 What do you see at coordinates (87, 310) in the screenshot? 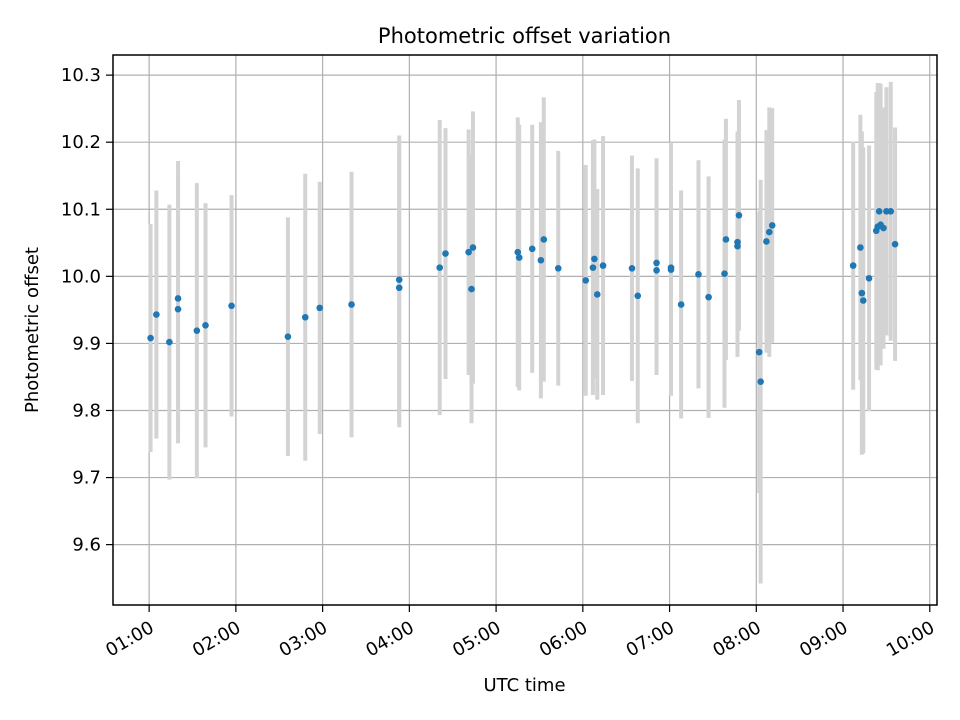
I see `y-axis-ticks: 9.6 9.7 9.8 9.9 10.0 10.1 10.2 10.3` at bounding box center [87, 310].